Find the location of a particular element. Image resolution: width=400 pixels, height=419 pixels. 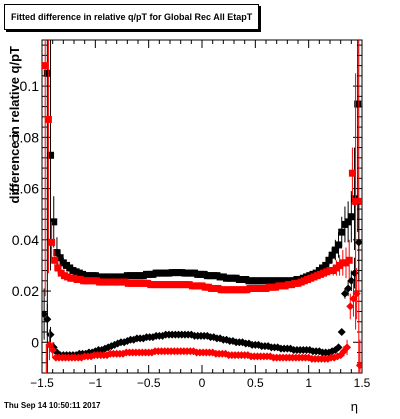

x-tick-label: 0 is located at coordinates (202, 383).